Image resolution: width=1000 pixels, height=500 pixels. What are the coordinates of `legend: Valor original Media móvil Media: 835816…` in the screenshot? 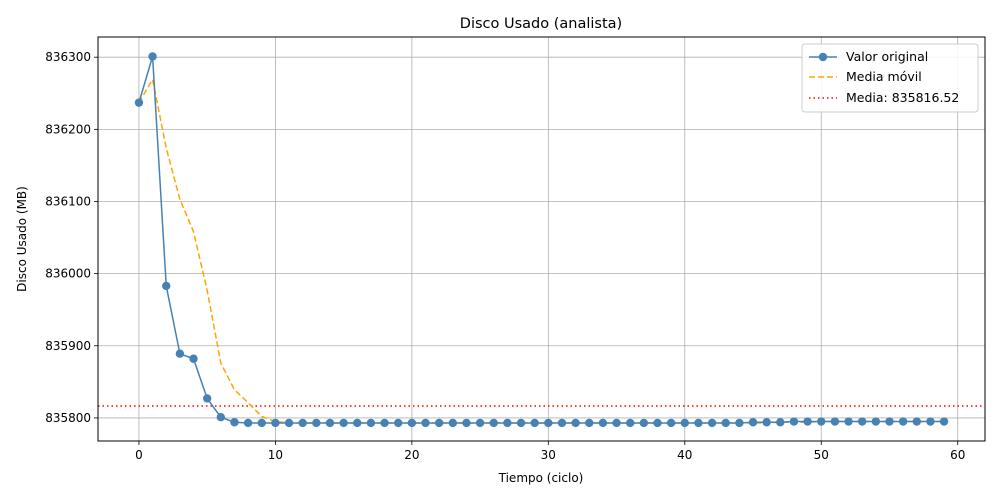 It's located at (890, 78).